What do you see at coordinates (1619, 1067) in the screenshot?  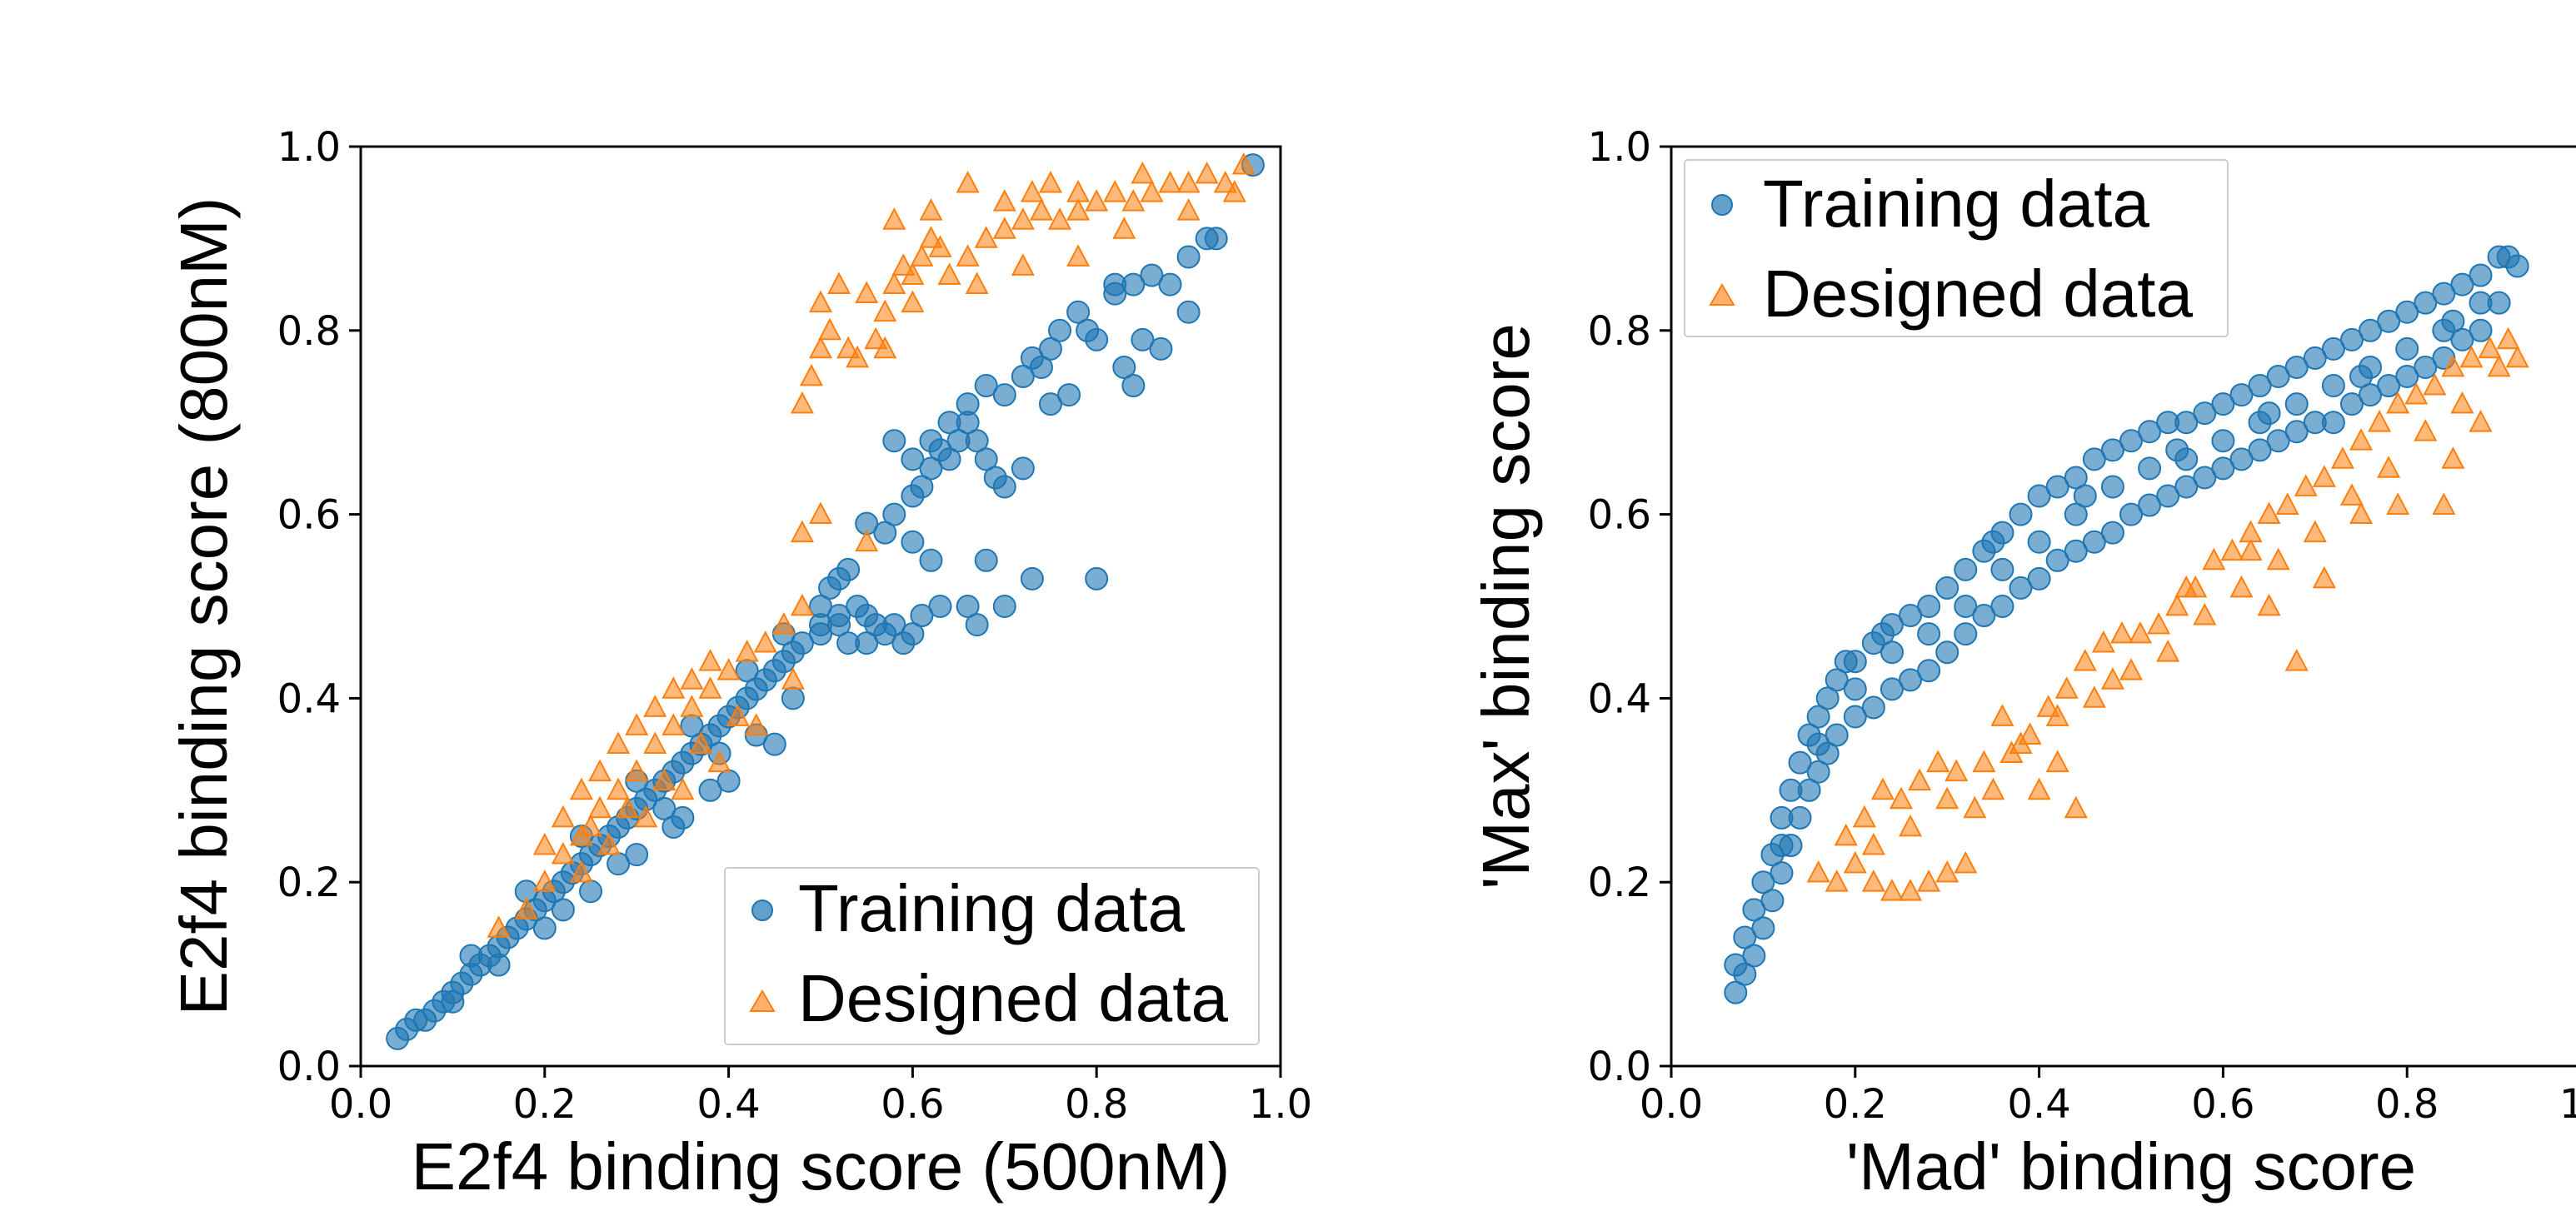 I see `right-y-tick-label: 0.0` at bounding box center [1619, 1067].